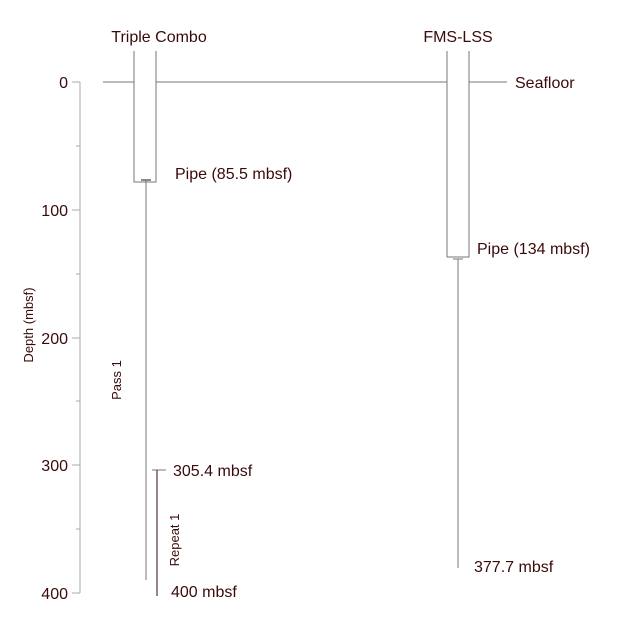 This screenshot has width=629, height=624. Describe the element at coordinates (233, 174) in the screenshot. I see `pipe-label: Pipe (85.5 mbsf)` at that location.